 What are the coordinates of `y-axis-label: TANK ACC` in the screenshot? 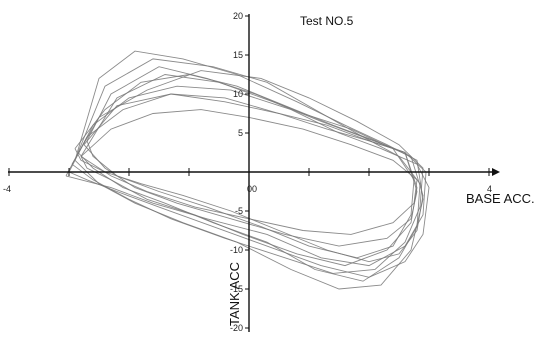 It's located at (234, 294).